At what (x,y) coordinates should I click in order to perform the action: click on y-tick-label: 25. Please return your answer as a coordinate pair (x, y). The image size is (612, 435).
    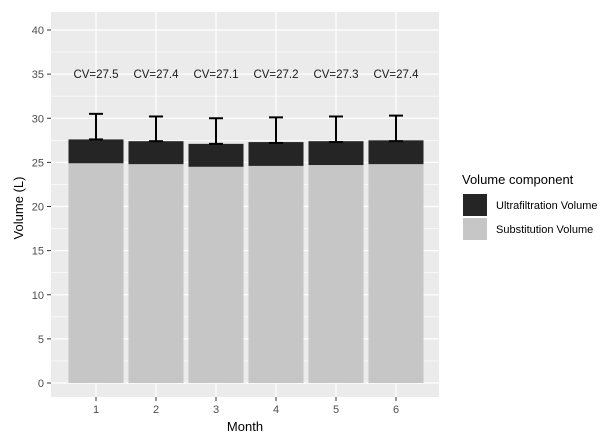
    Looking at the image, I should click on (38, 163).